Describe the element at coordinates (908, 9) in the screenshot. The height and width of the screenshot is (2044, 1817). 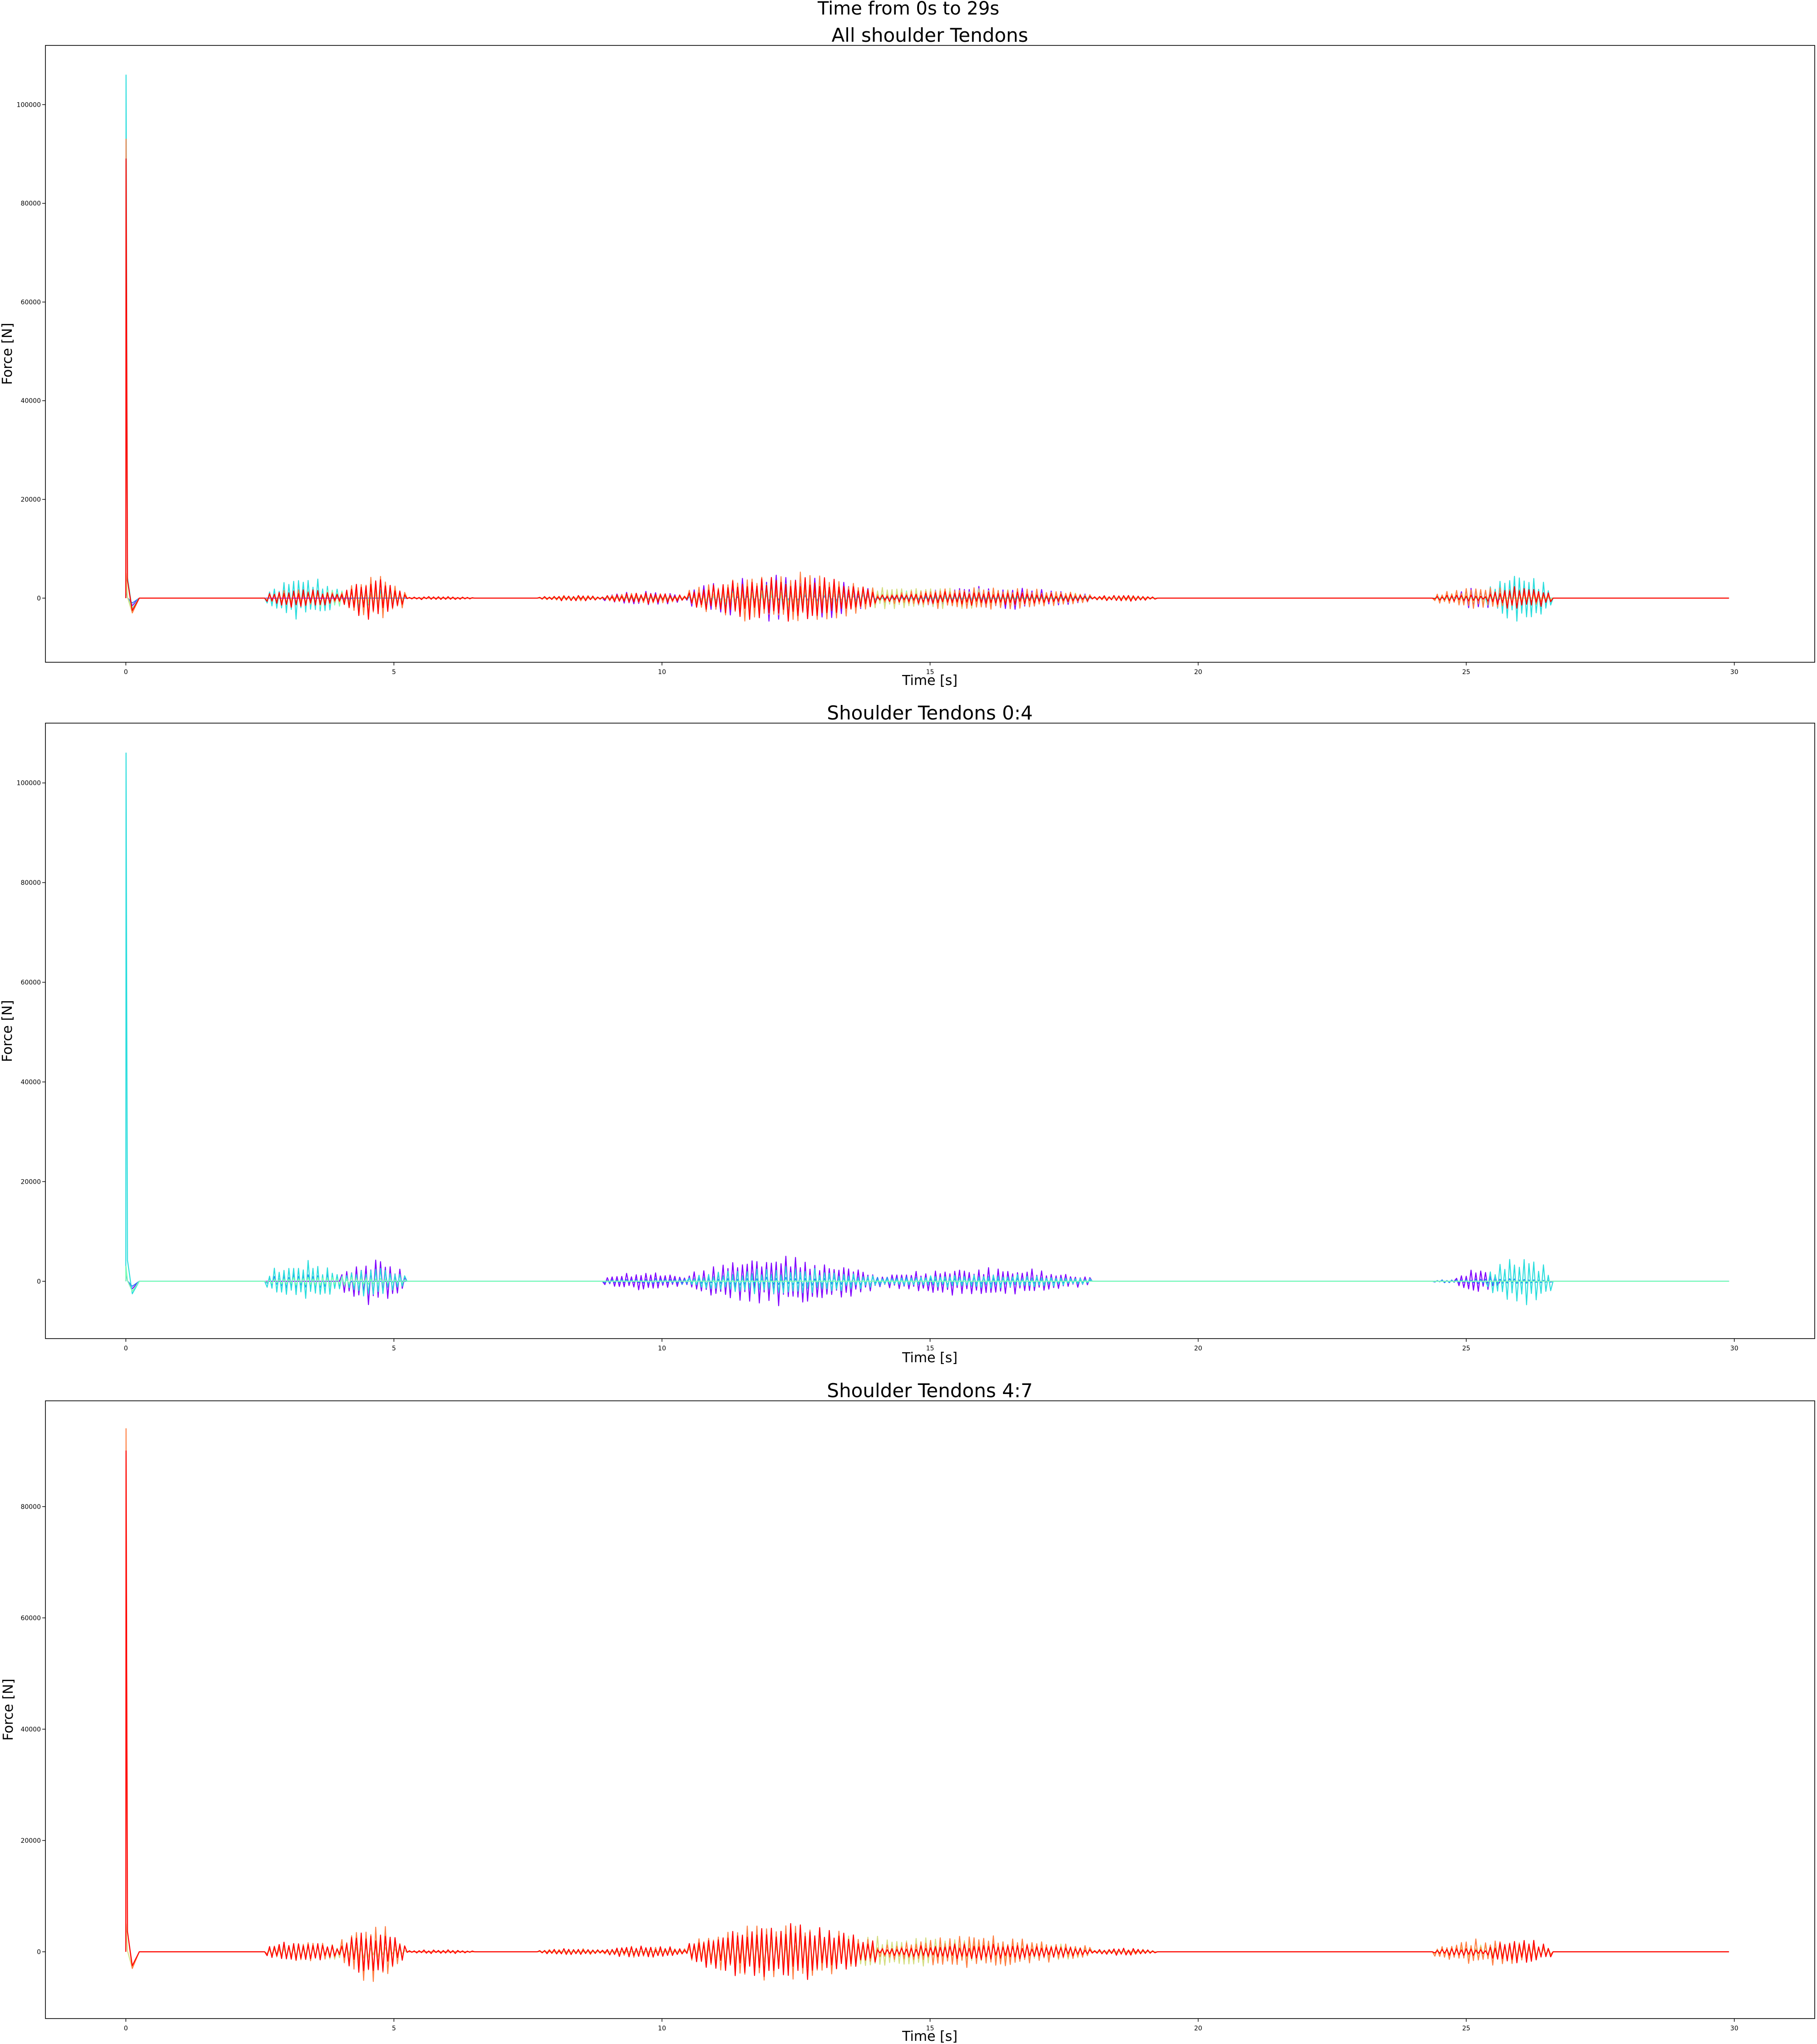
I see `figure-suptitle: Time from 0s to 29s` at that location.